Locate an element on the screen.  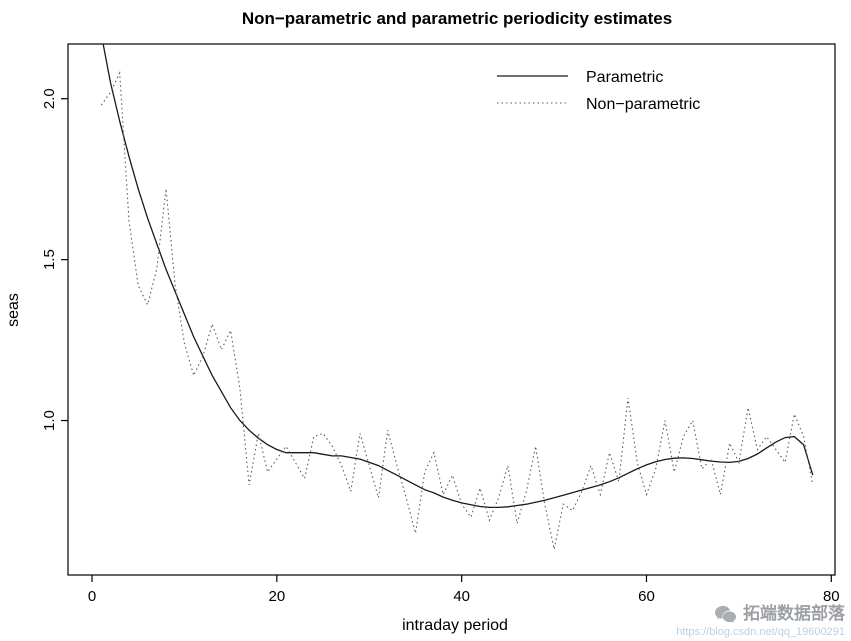
watermark-url: https://blog.csdn.net/qq_19600291 is located at coordinates (760, 631).